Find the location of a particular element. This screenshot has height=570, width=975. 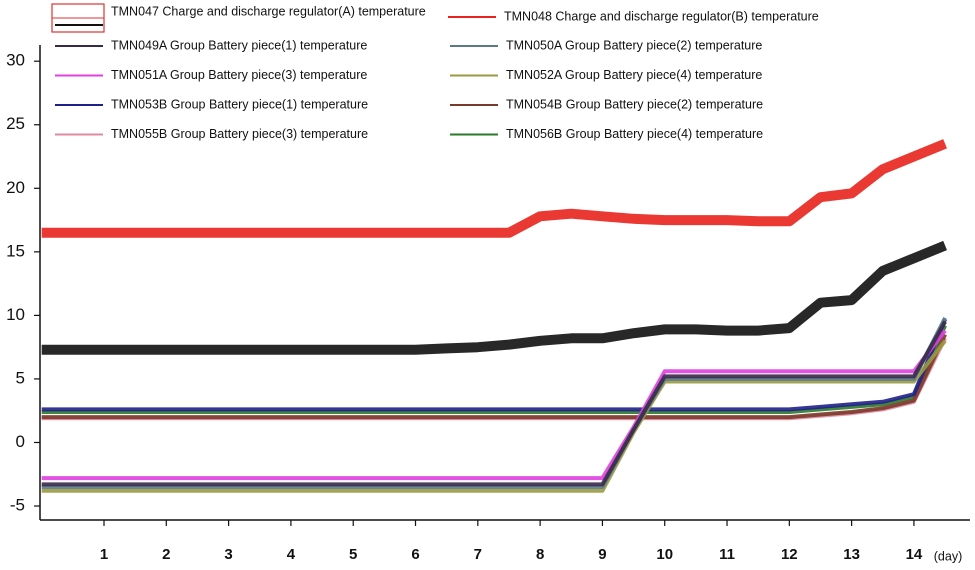

x-tick-label: 4 is located at coordinates (291, 554).